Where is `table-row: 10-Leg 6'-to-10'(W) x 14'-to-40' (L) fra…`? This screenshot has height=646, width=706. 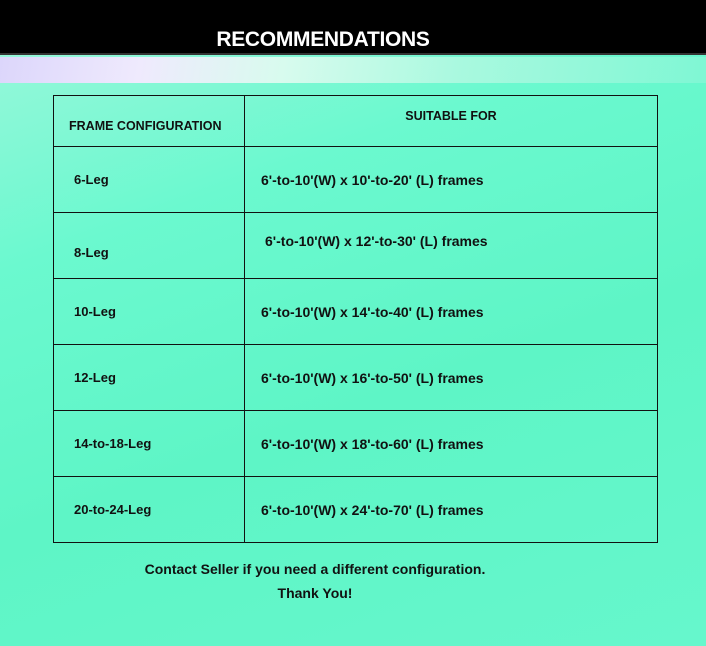
table-row: 10-Leg 6'-to-10'(W) x 14'-to-40' (L) fra… is located at coordinates (355, 311).